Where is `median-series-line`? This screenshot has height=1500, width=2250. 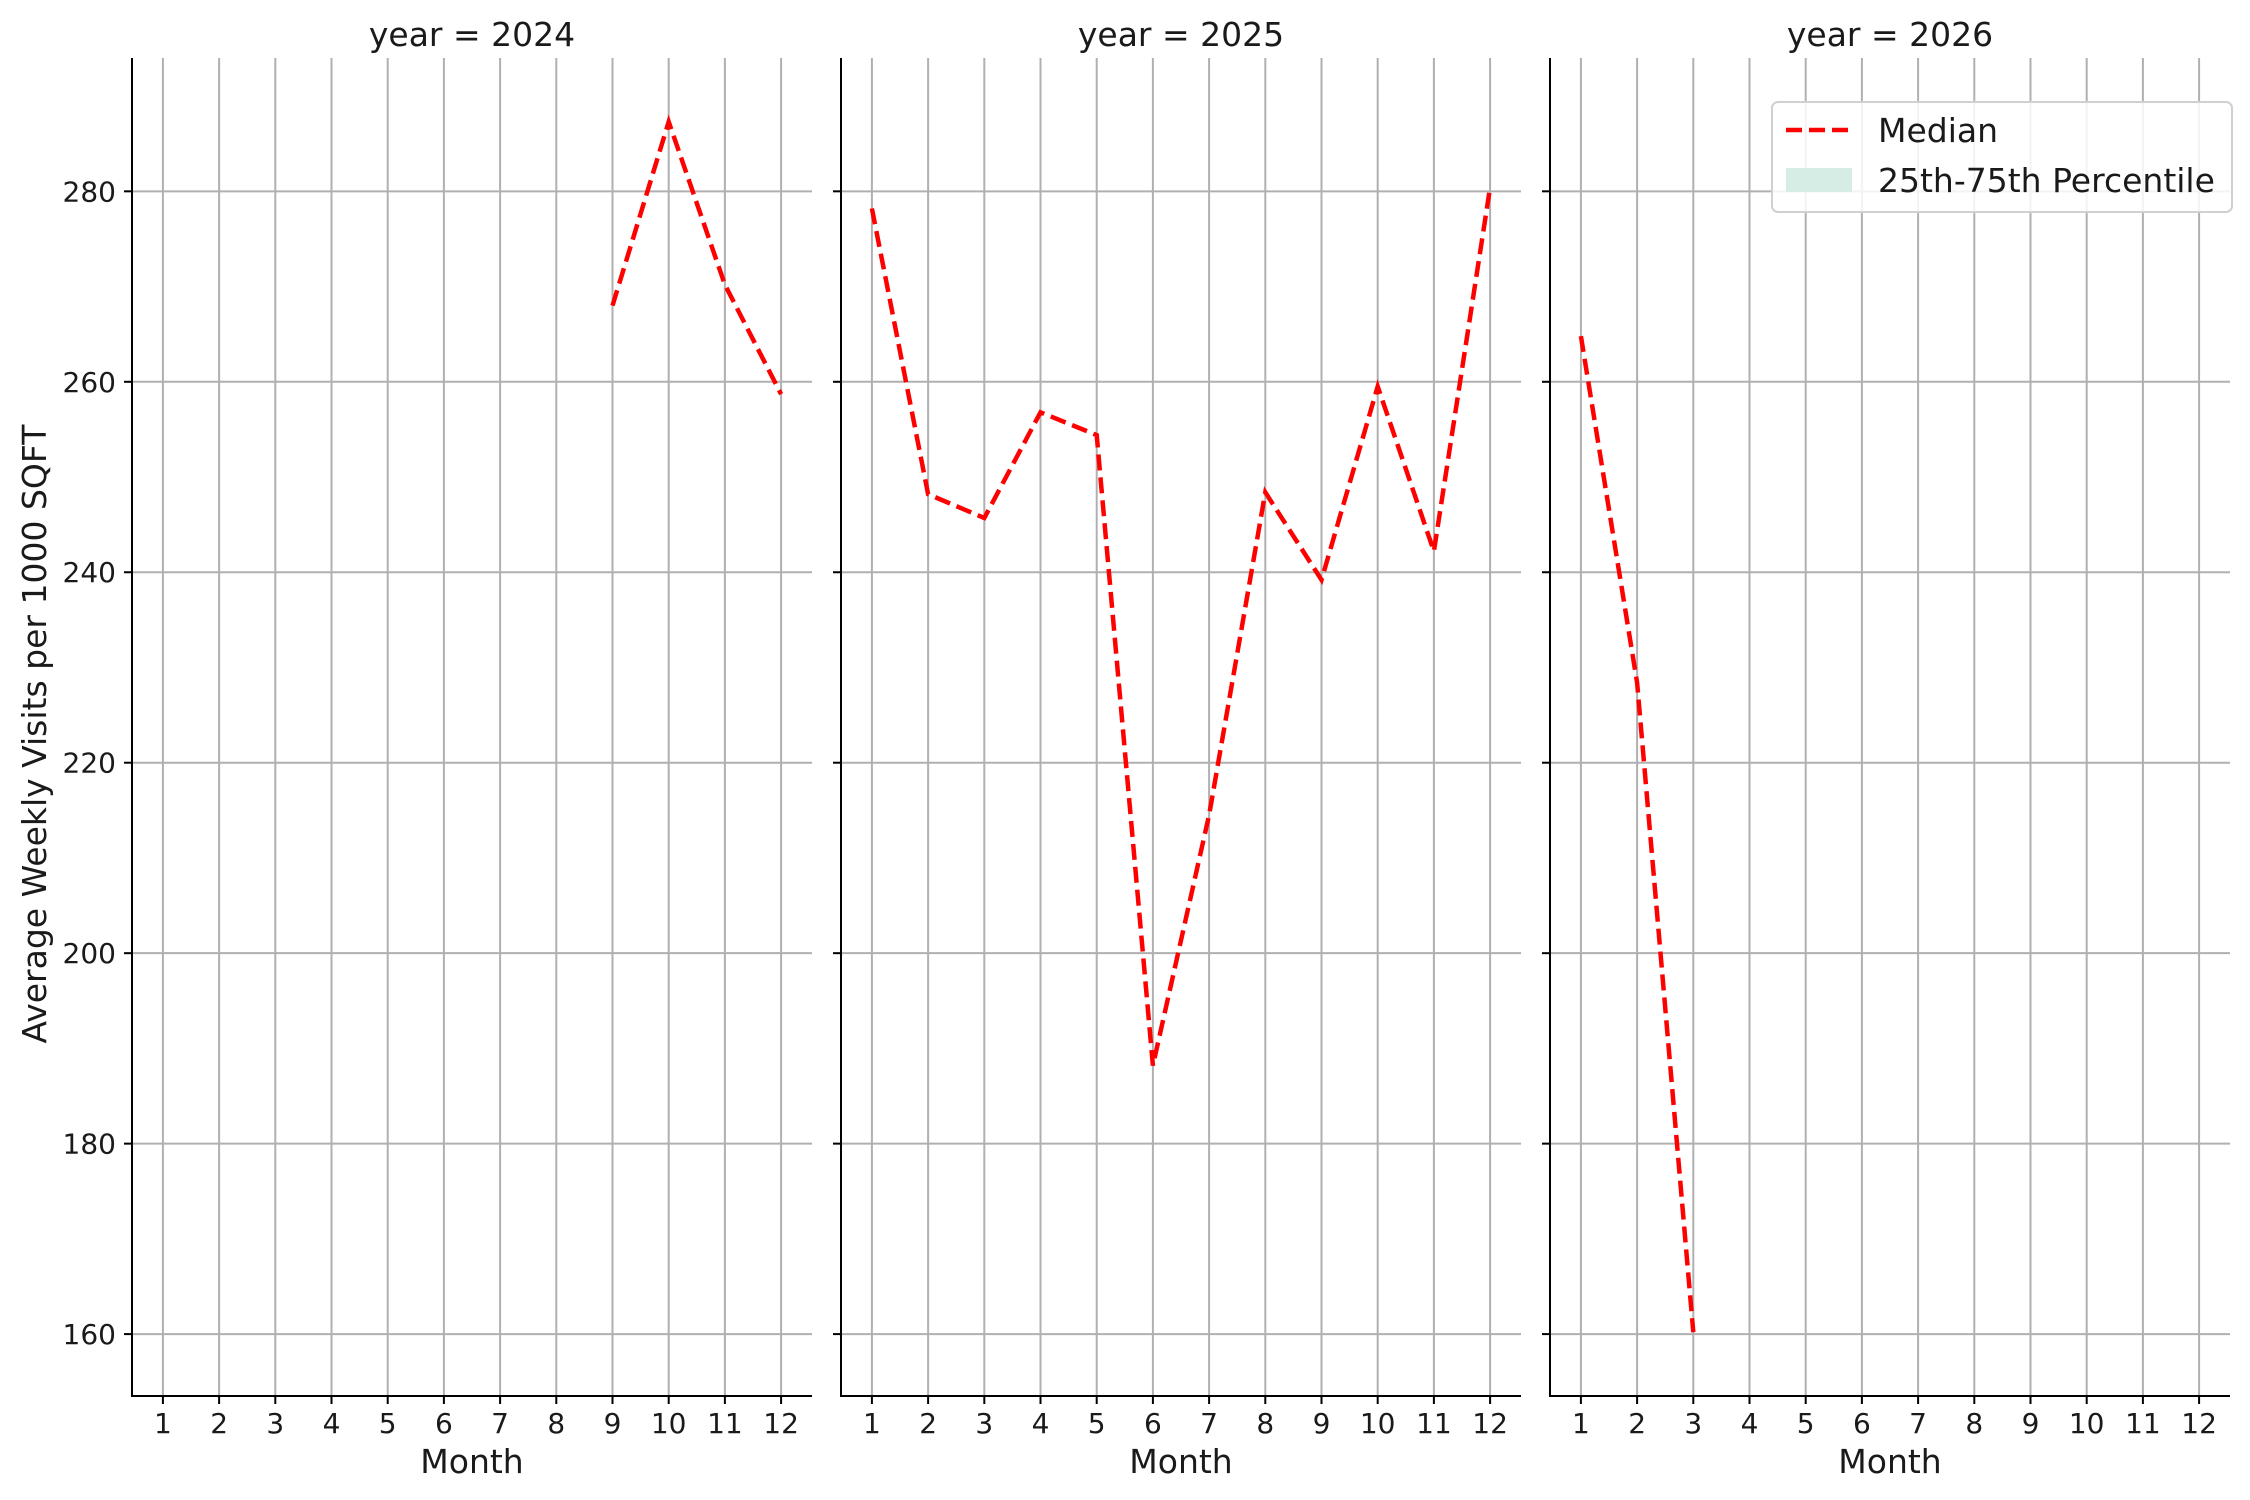
median-series-line is located at coordinates (697, 255).